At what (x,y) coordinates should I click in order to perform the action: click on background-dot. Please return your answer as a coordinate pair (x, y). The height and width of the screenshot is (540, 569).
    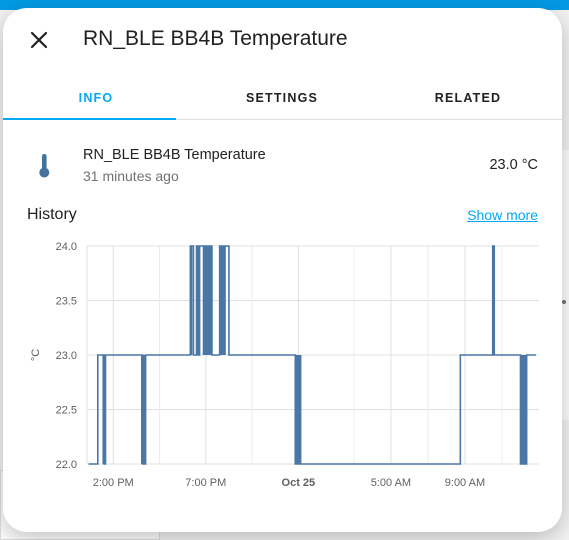
    Looking at the image, I should click on (564, 302).